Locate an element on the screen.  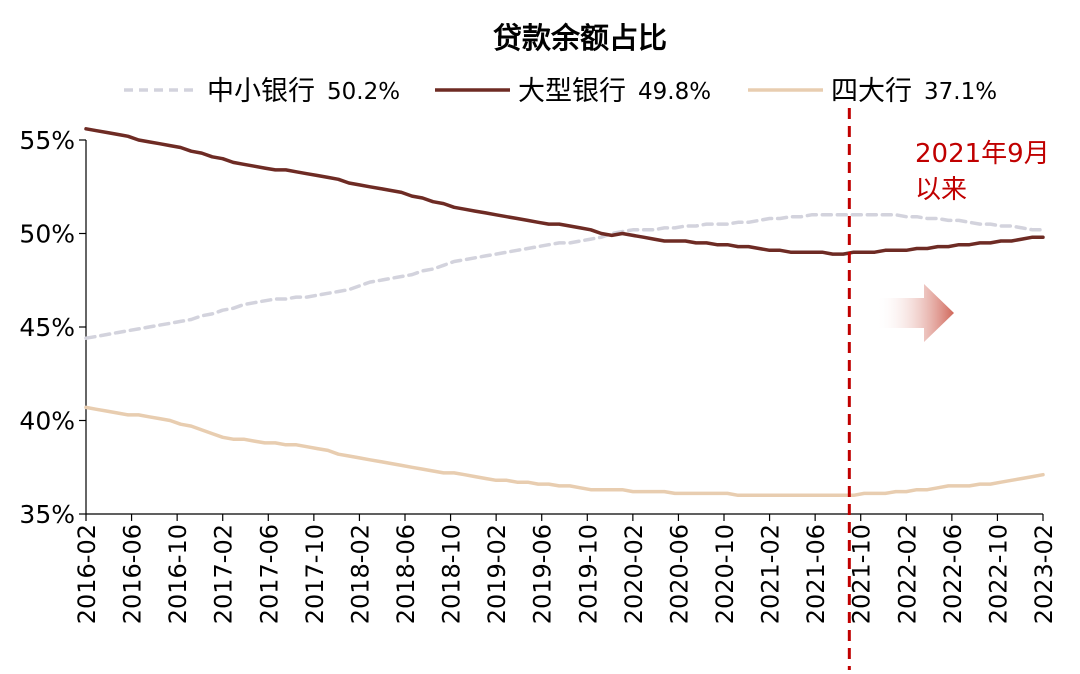
annotation-text: 2021年9月 is located at coordinates (982, 154).